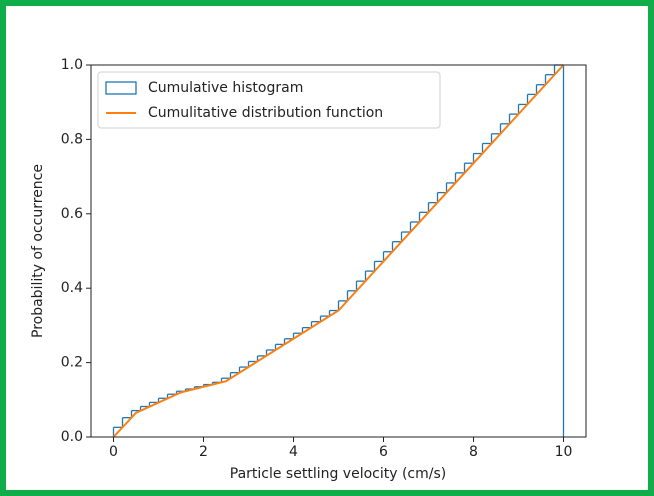  Describe the element at coordinates (265, 113) in the screenshot. I see `legend-label: Cumulitative distribution function` at that location.